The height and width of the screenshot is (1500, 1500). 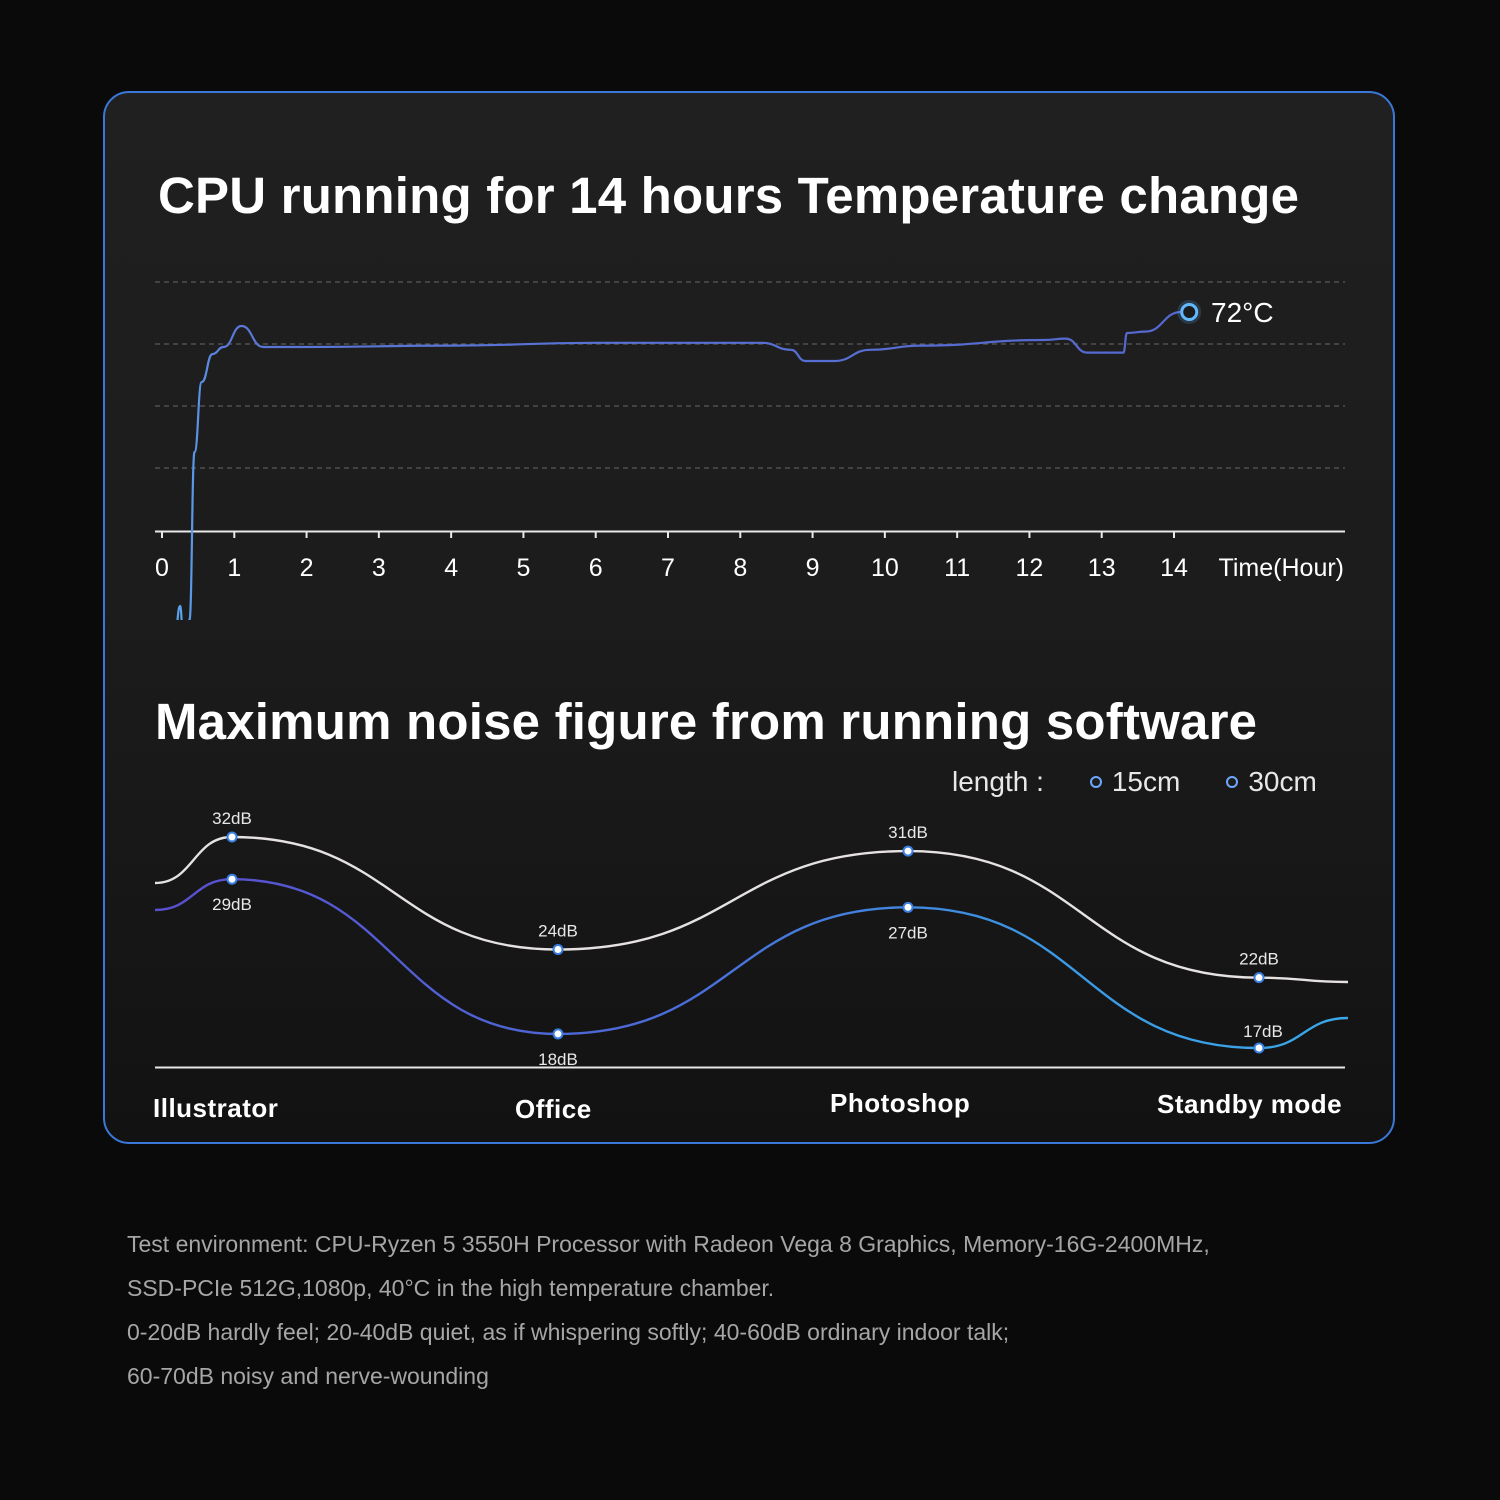 I want to click on data-label: 29dB, so click(x=232, y=904).